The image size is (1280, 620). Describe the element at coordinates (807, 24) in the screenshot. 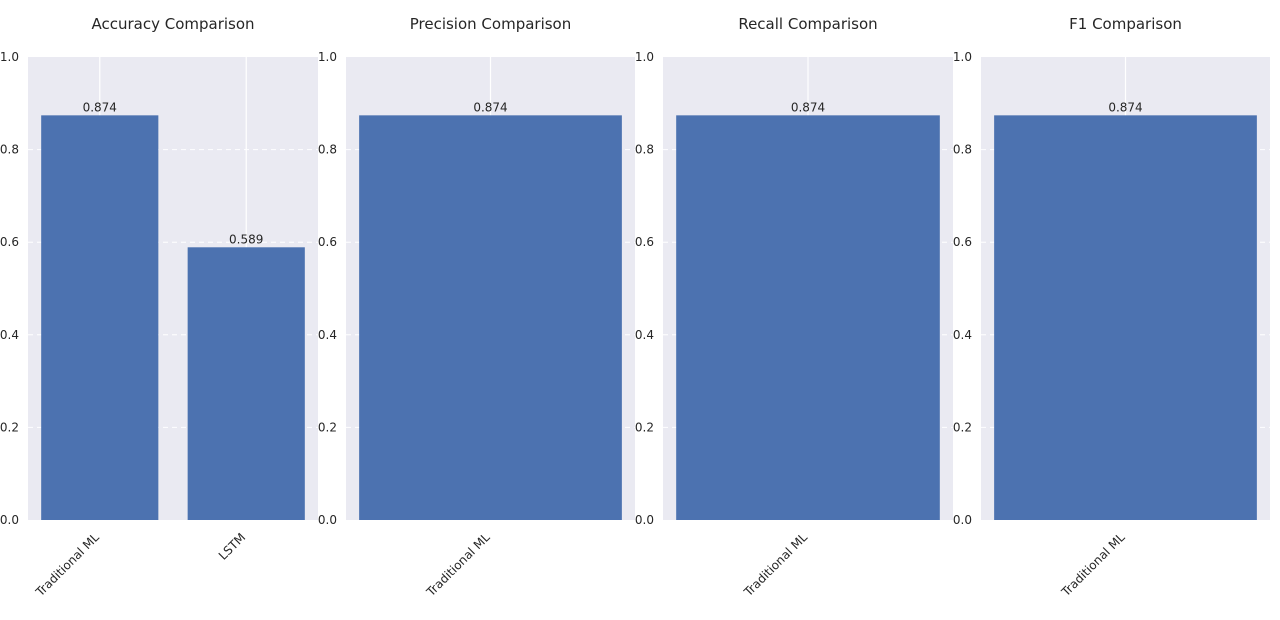

I see `chart-title: Recall Comparison` at that location.